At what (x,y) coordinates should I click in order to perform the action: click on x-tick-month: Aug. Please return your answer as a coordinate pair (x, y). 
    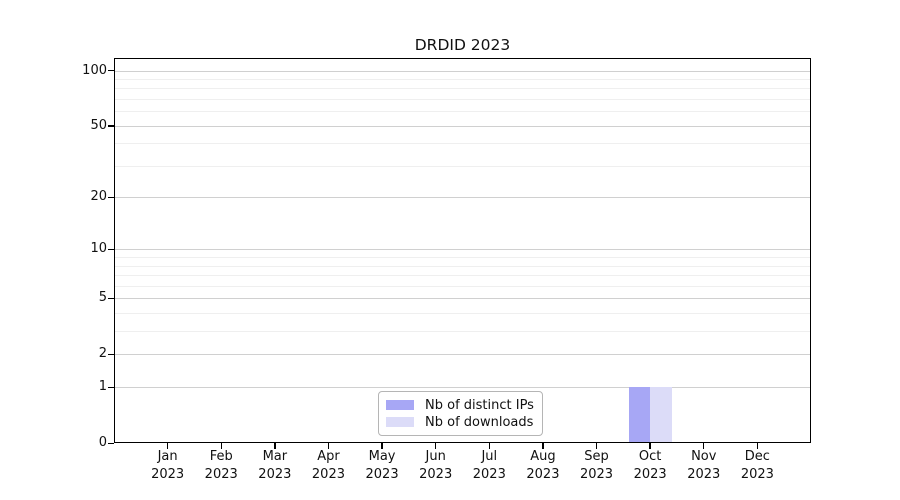
    Looking at the image, I should click on (543, 456).